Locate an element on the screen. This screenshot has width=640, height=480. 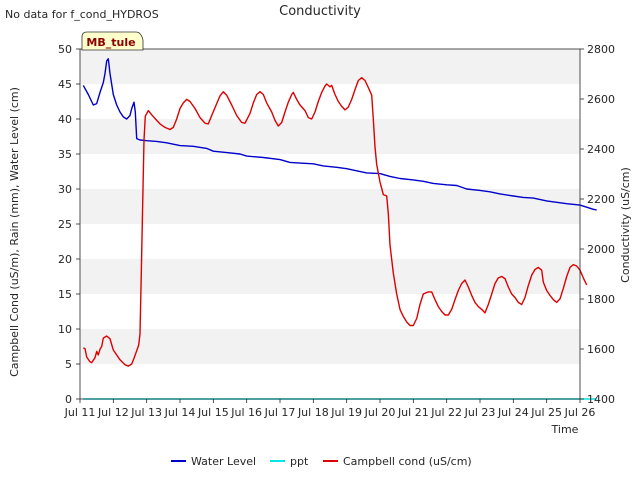
left-tick-label: 10 is located at coordinates (65, 329).